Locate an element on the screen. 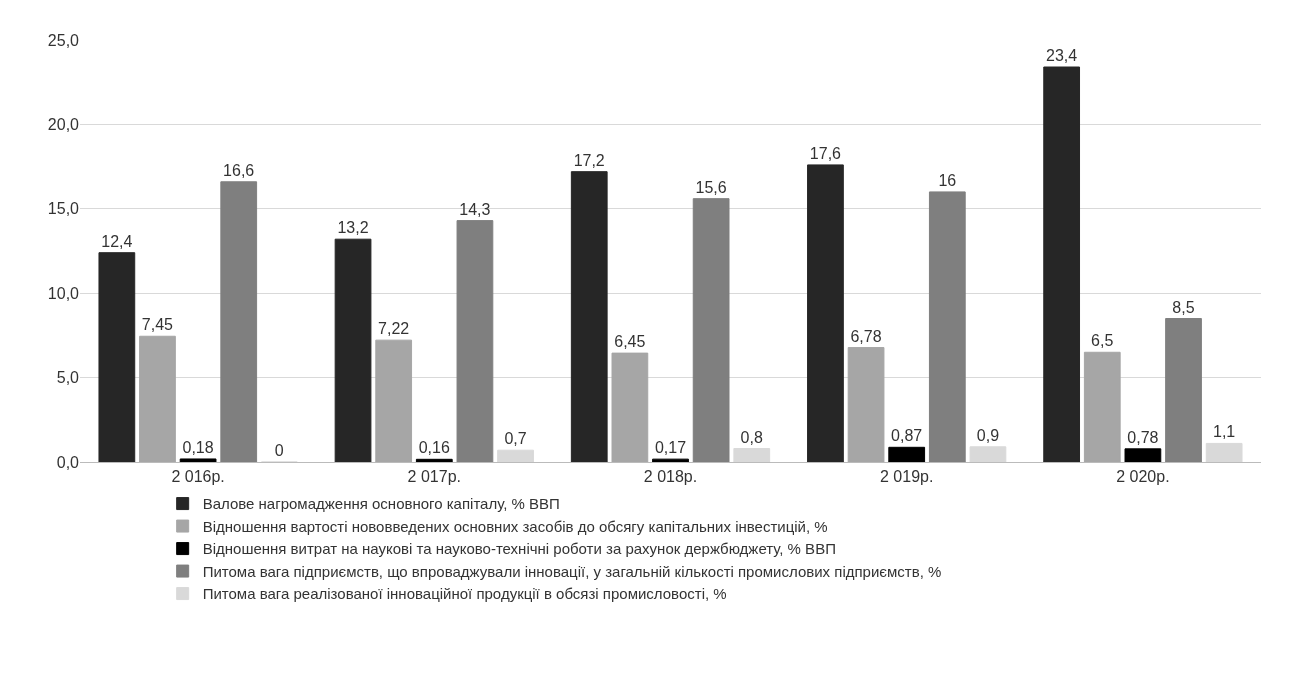 This screenshot has height=682, width=1301. data-label: 0,8 is located at coordinates (751, 437).